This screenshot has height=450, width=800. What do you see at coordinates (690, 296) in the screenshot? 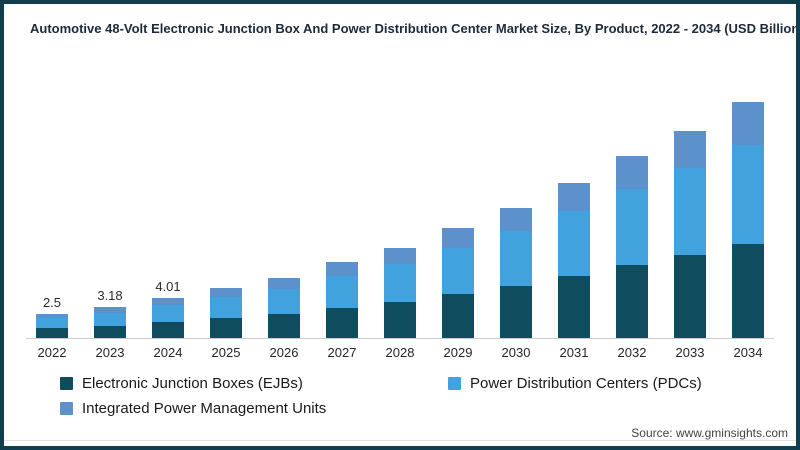
I see `bar-segment-2033-ejb` at bounding box center [690, 296].